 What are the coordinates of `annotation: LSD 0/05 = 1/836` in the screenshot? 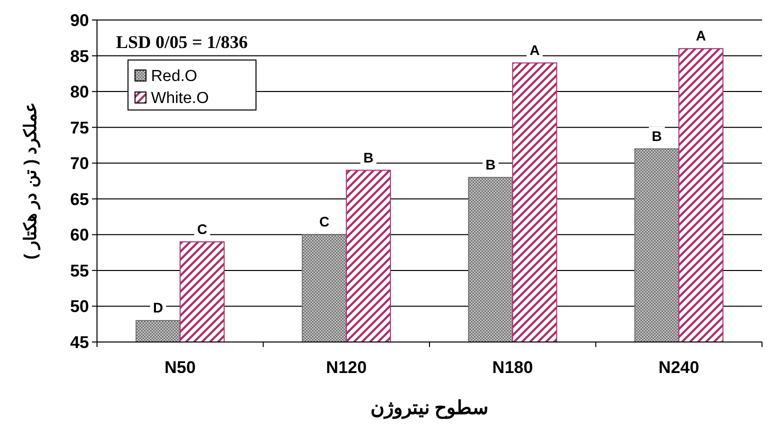 It's located at (182, 42).